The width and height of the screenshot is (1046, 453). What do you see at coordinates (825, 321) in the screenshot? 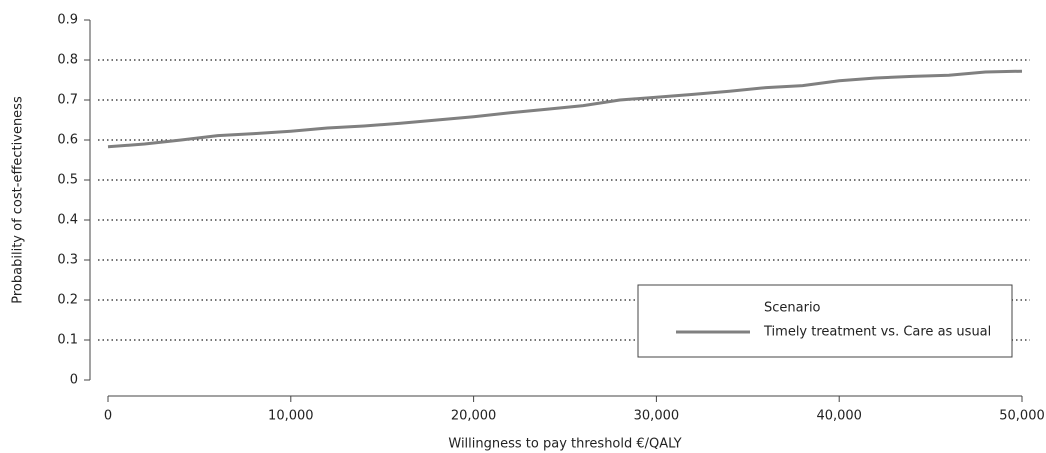
I see `legend-box` at bounding box center [825, 321].